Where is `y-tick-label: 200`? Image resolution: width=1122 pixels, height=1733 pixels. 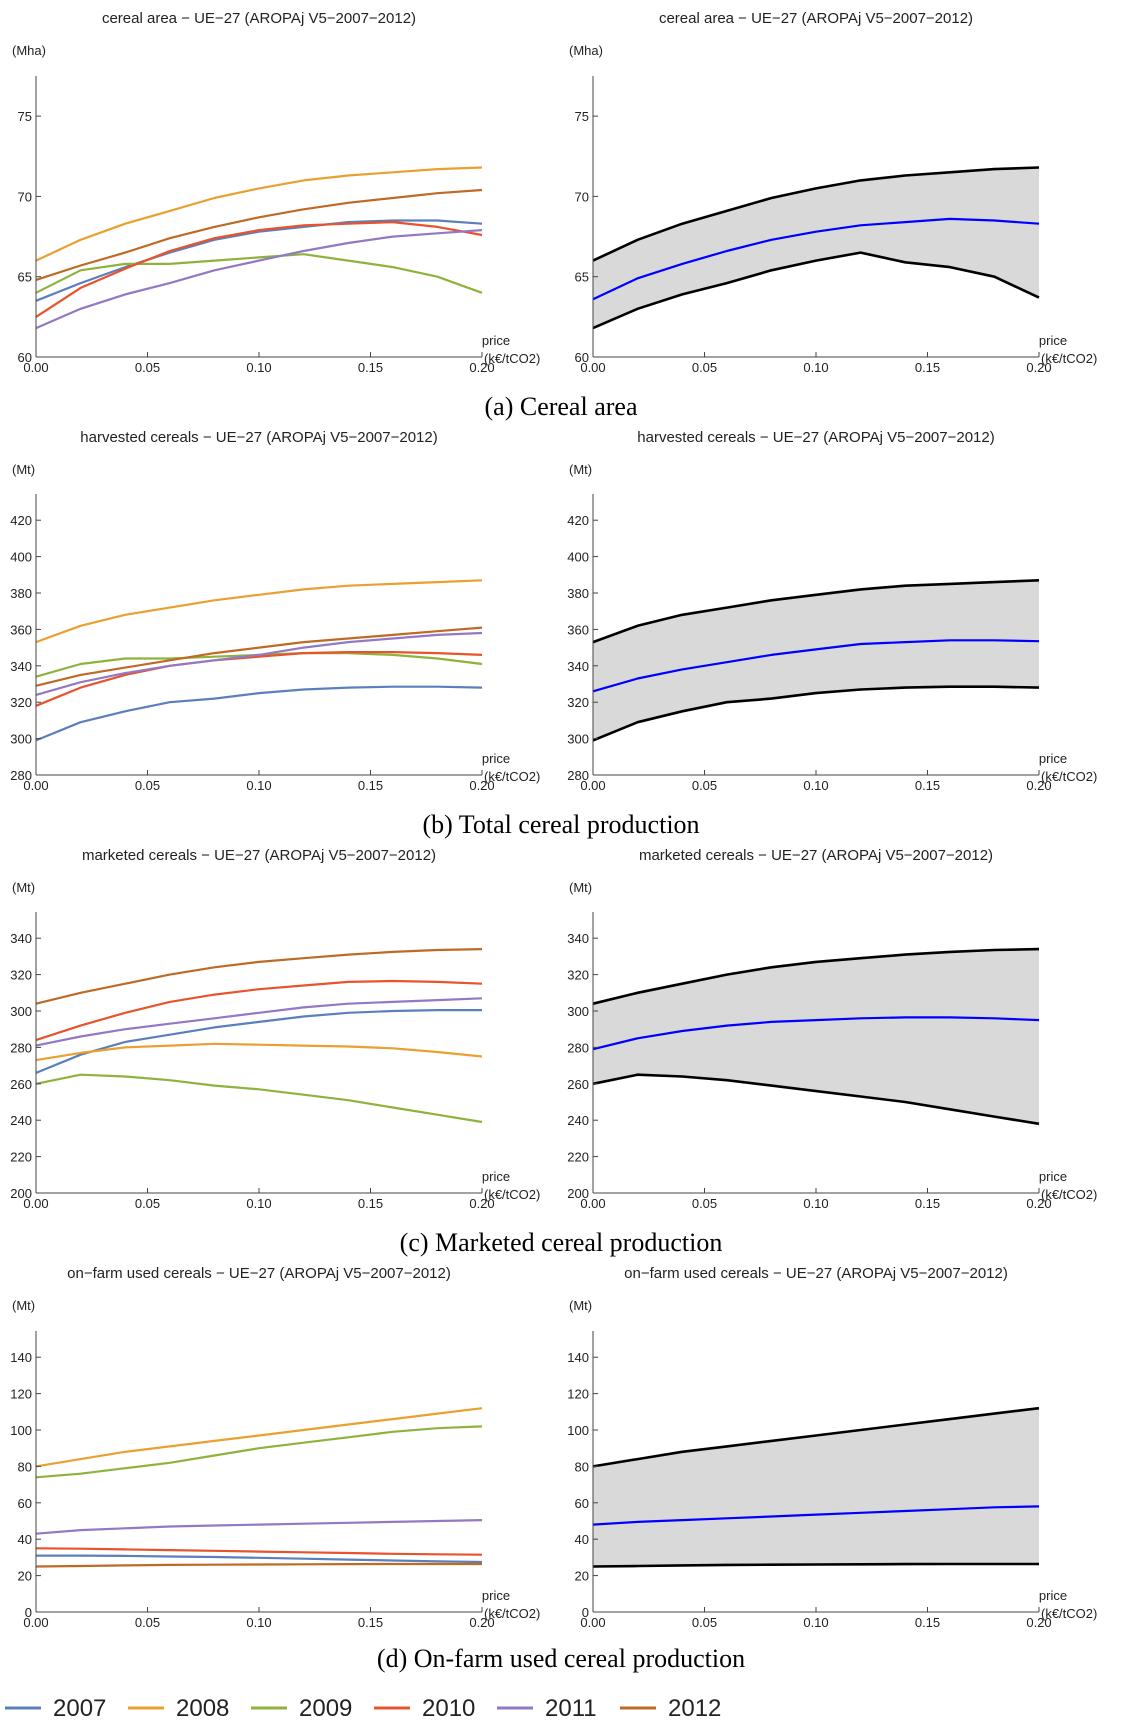 y-tick-label: 200 is located at coordinates (21, 1193).